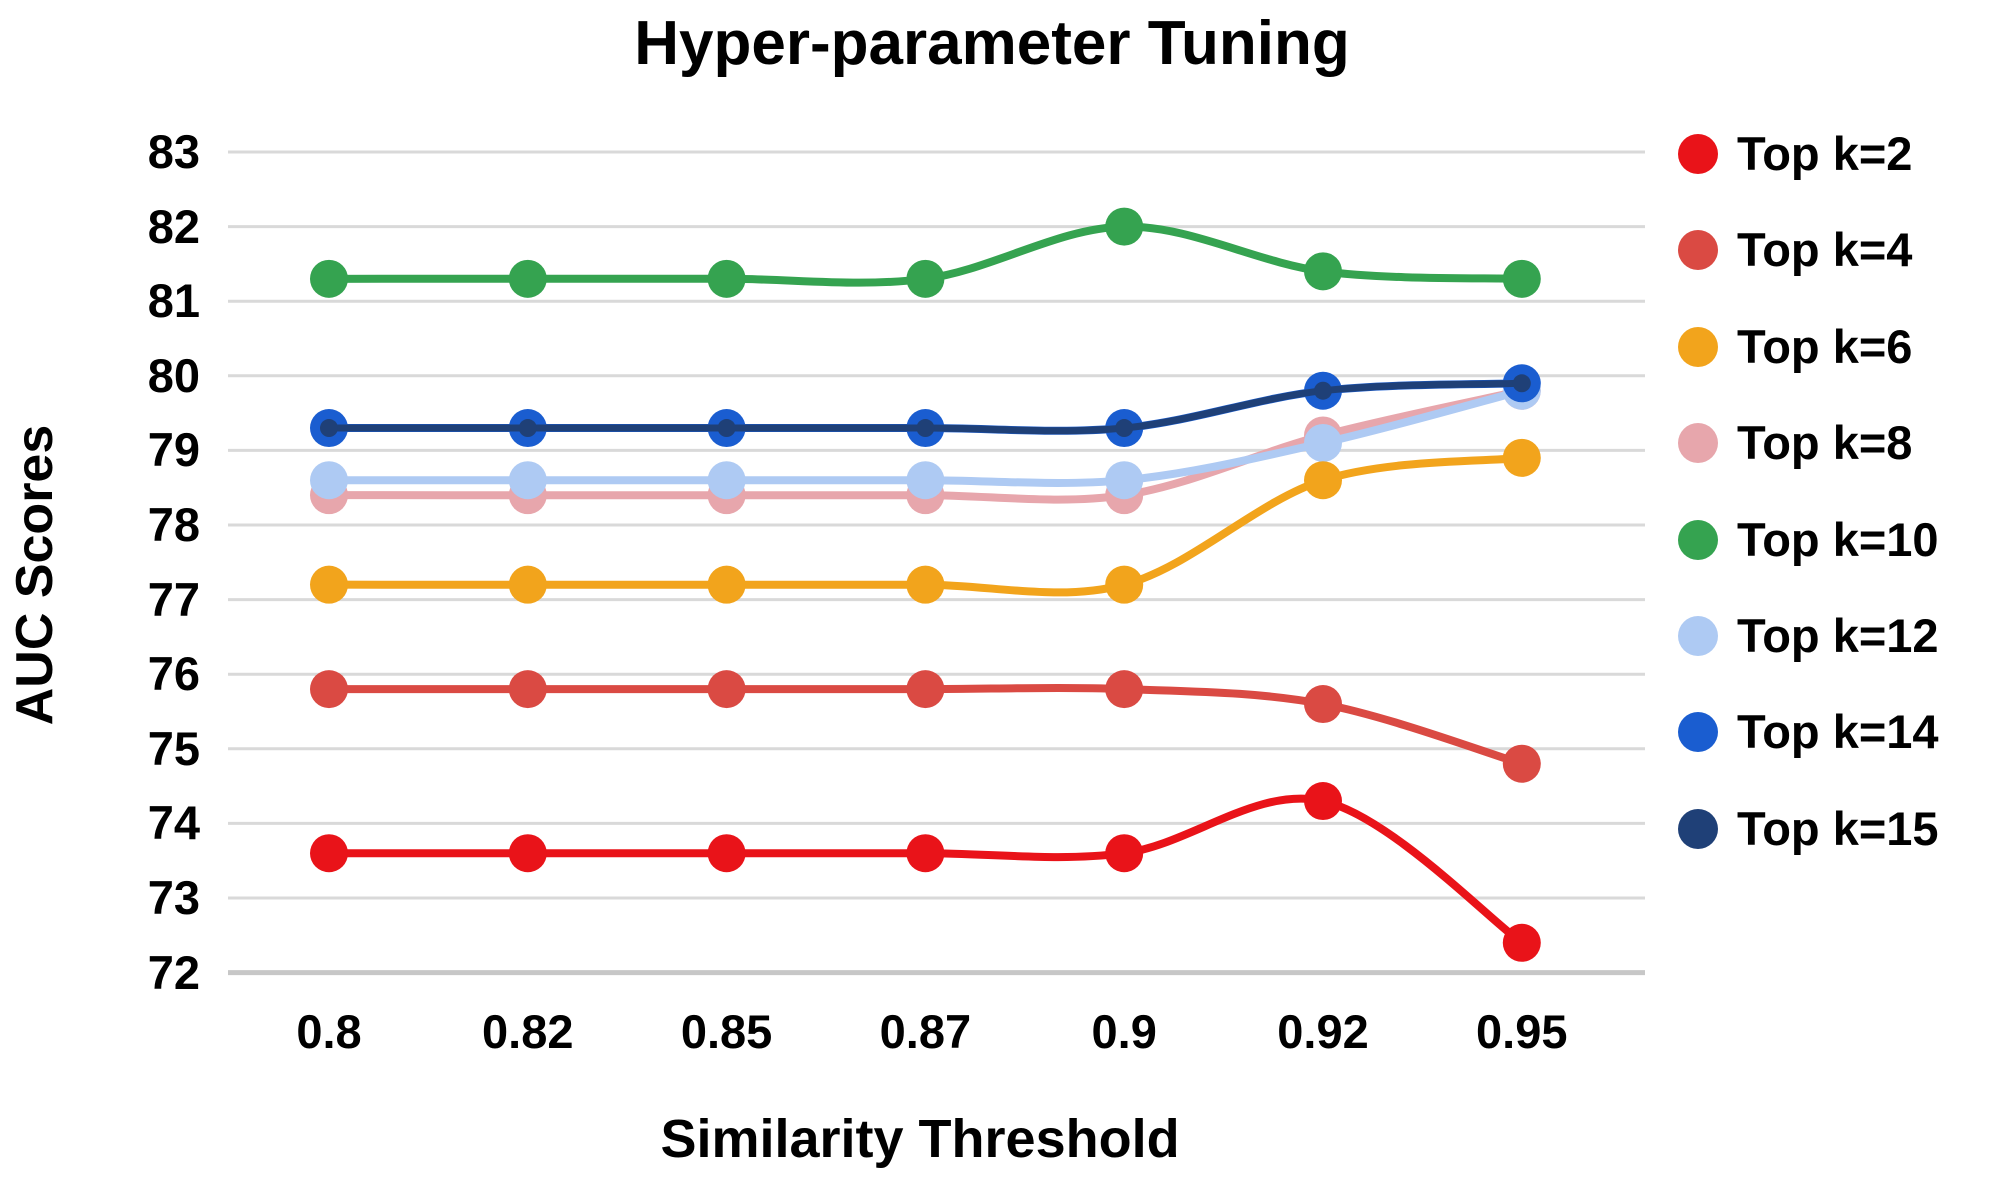 The width and height of the screenshot is (2008, 1192). Describe the element at coordinates (726, 853) in the screenshot. I see `series-point-top-k-2-x0.85` at that location.